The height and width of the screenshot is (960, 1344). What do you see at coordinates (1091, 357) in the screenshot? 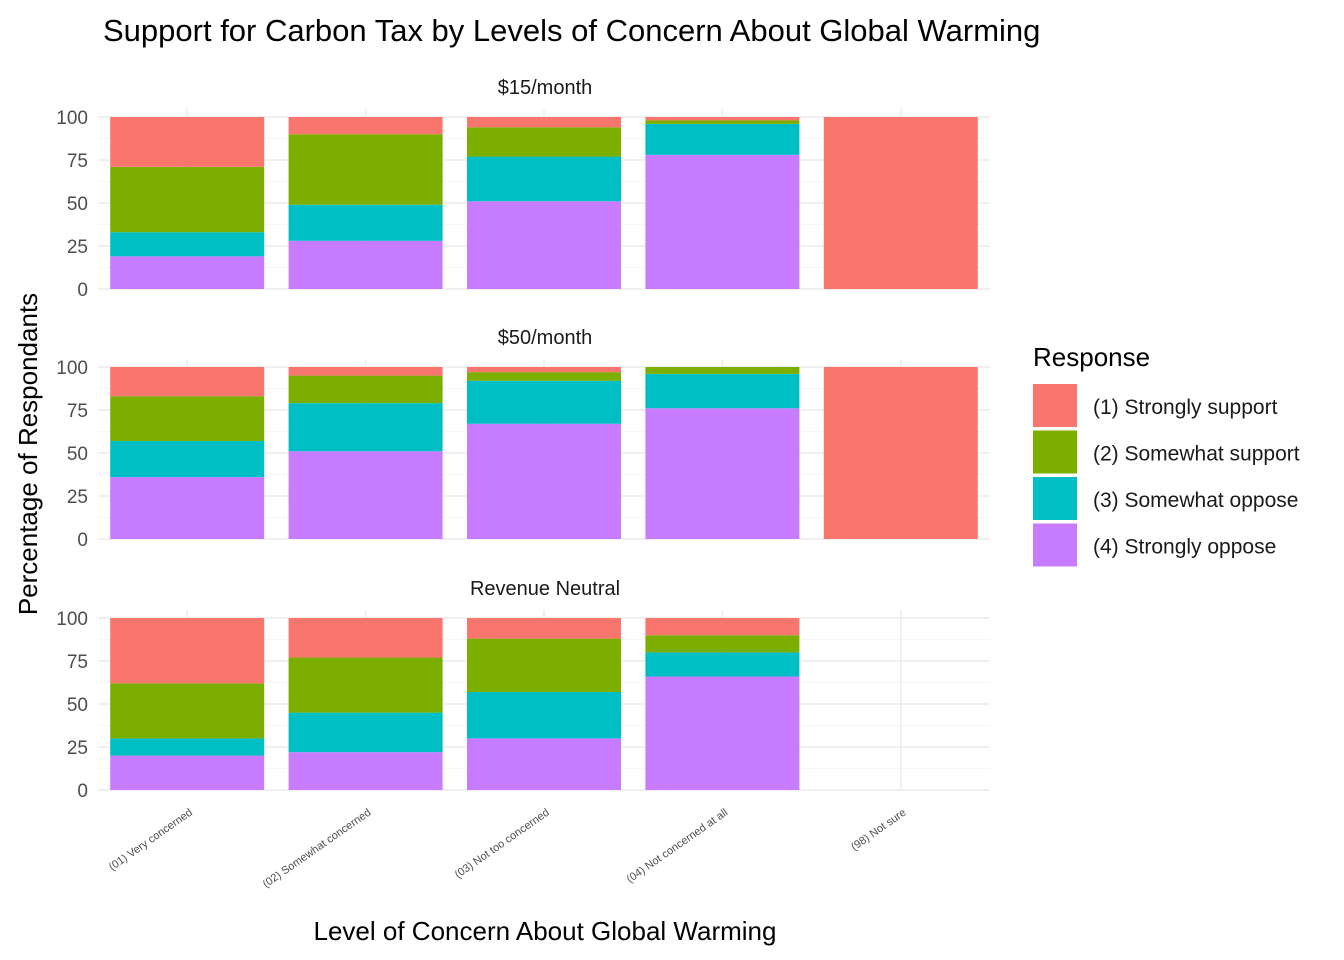
I see `legend-title: Response` at bounding box center [1091, 357].